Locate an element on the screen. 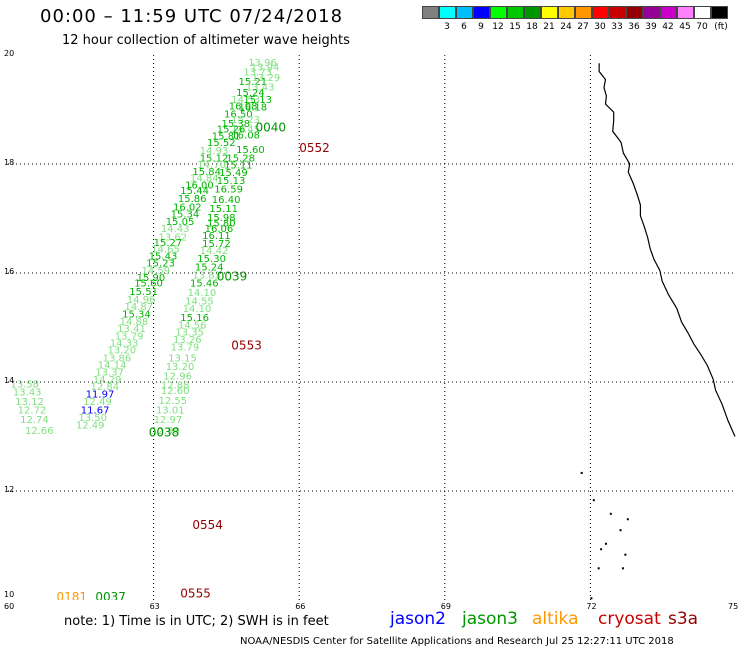 The width and height of the screenshot is (740, 650). wave-height-value: 16.59 is located at coordinates (228, 189).